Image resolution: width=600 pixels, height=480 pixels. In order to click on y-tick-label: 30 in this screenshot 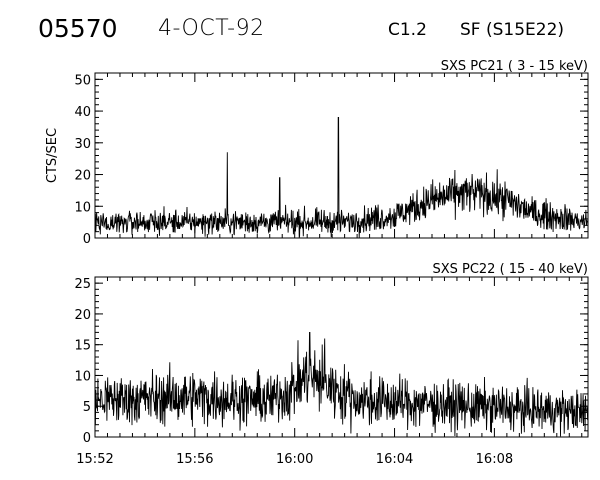, I will do `click(82, 144)`.